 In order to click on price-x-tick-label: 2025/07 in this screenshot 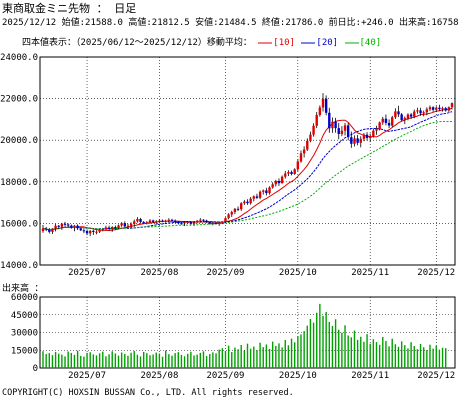, I will do `click(87, 273)`.